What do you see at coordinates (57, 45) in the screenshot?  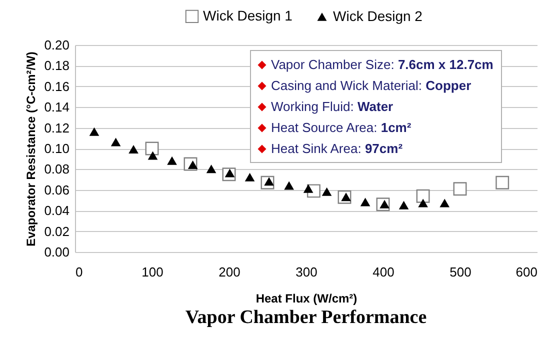 I see `y-tick-label: 0.20` at bounding box center [57, 45].